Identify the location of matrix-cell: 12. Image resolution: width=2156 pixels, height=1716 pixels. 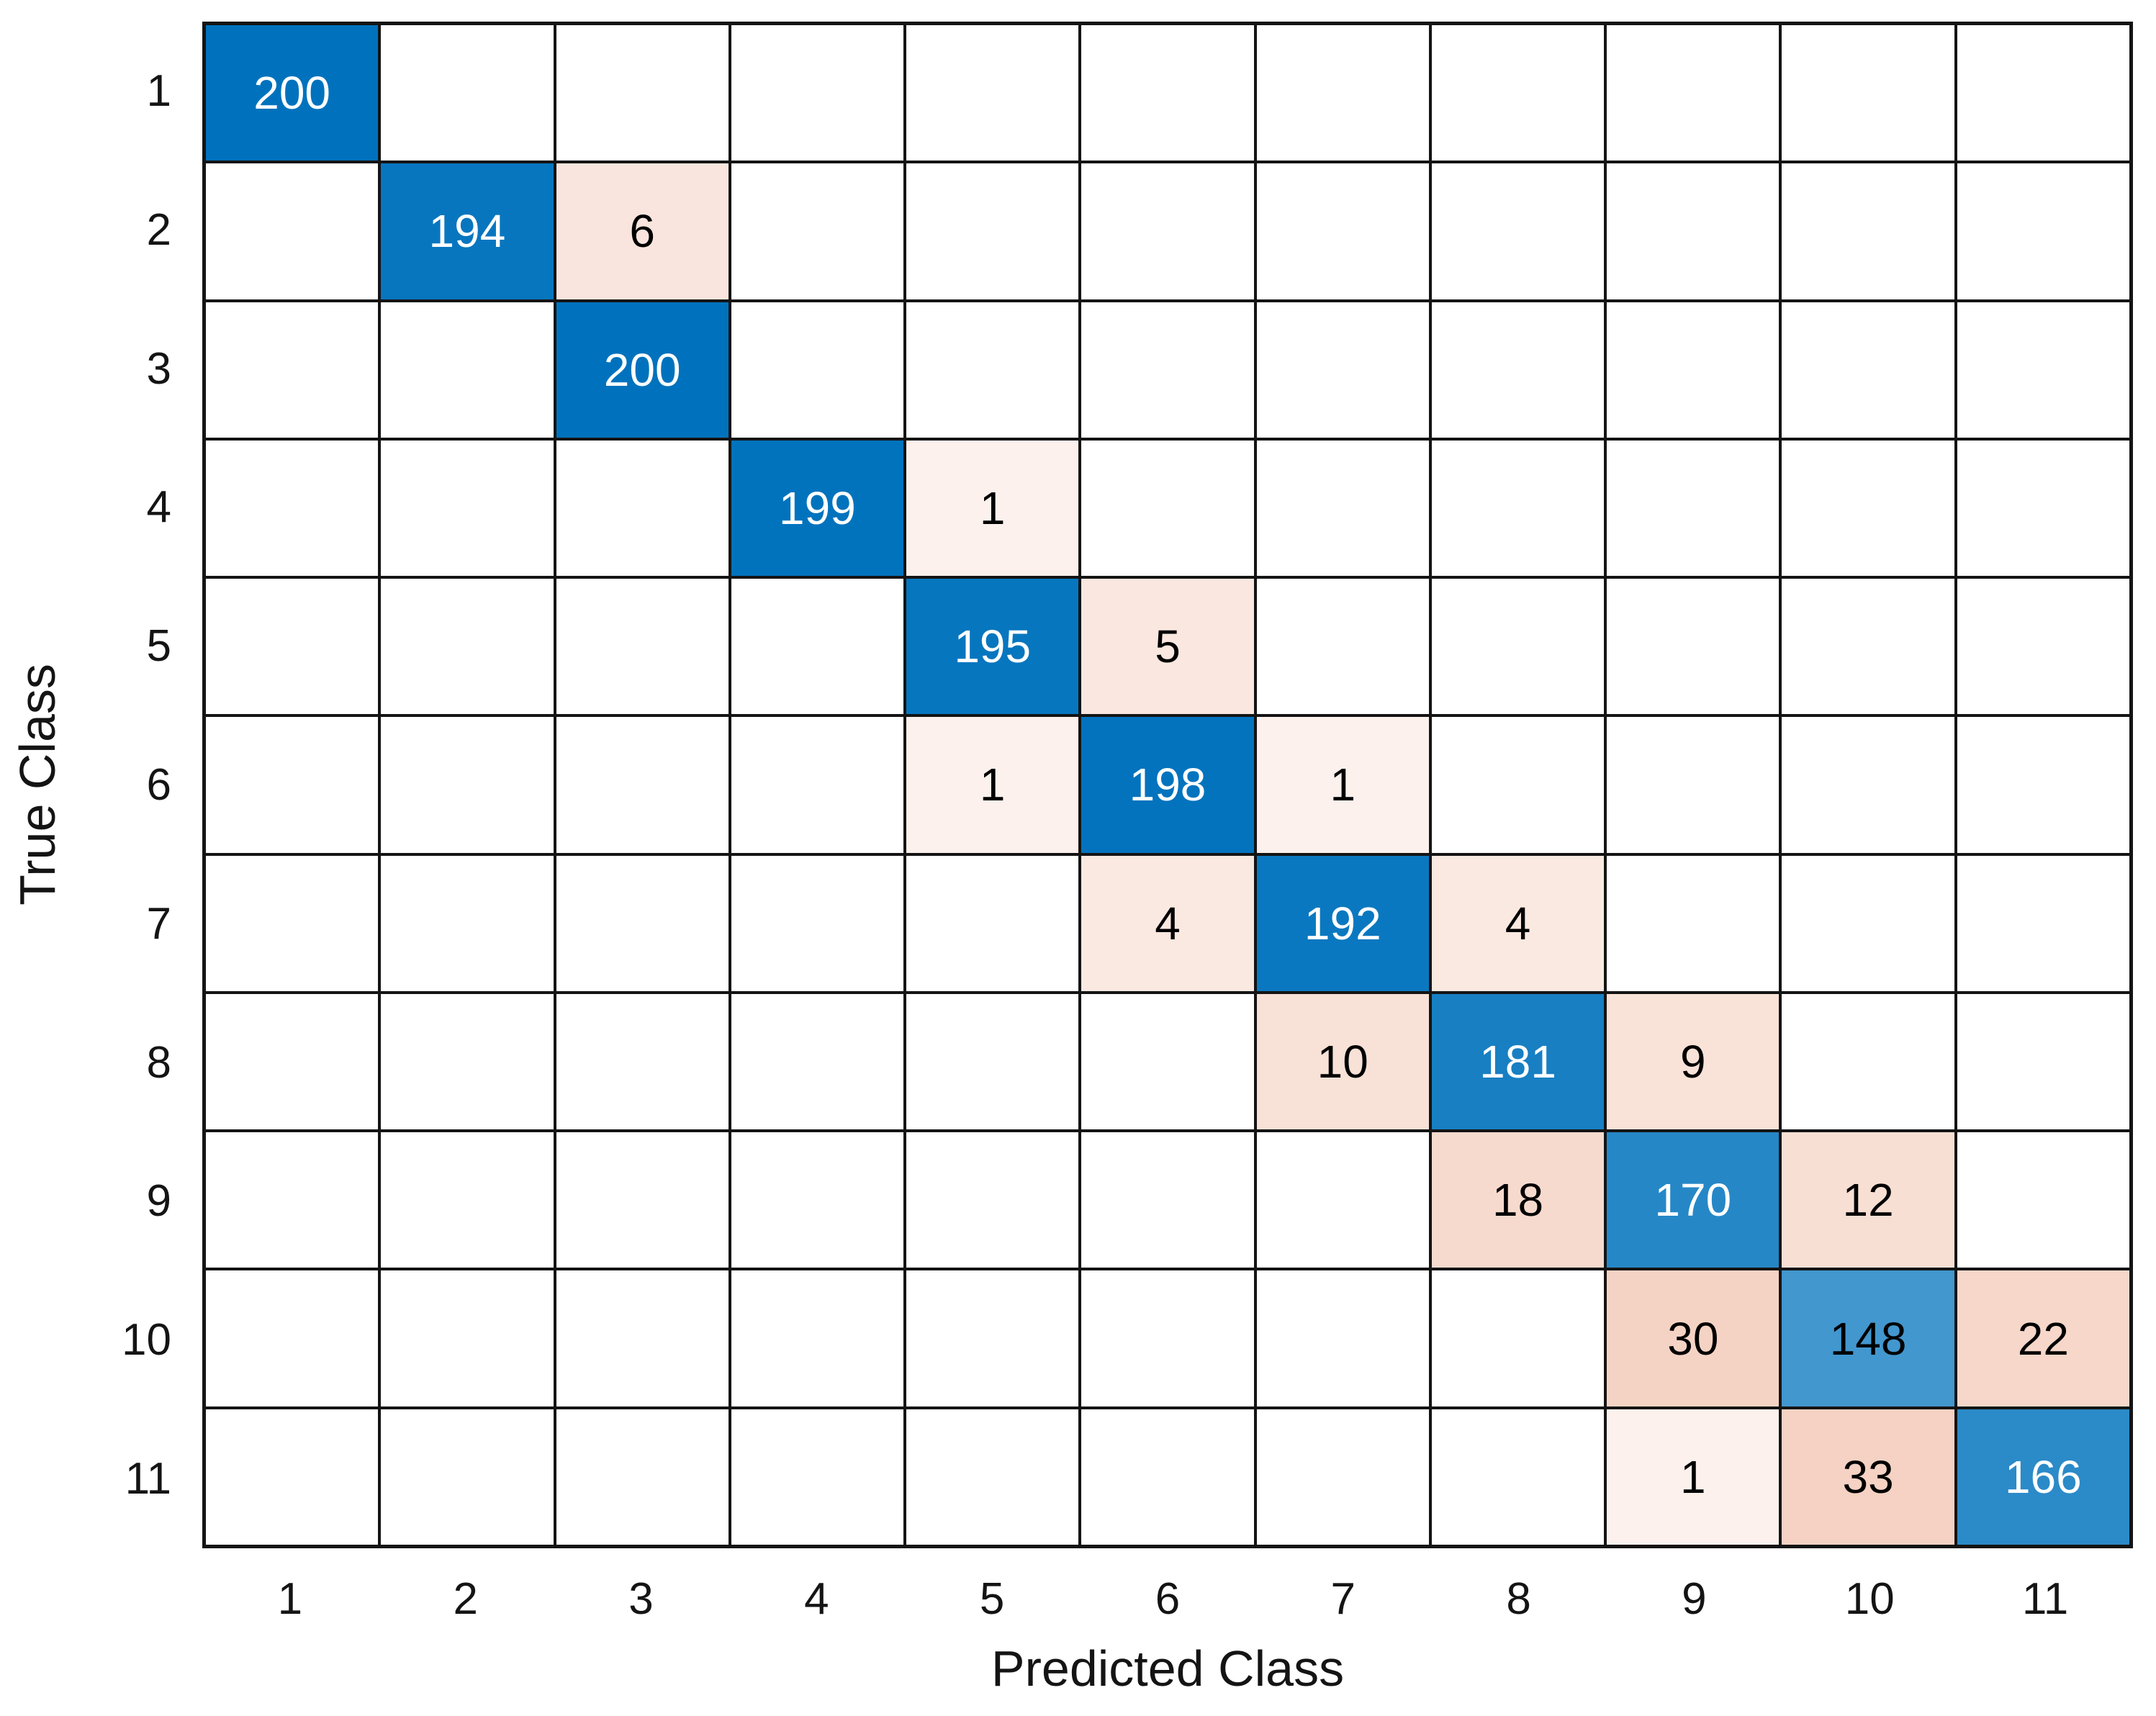
(1868, 1200).